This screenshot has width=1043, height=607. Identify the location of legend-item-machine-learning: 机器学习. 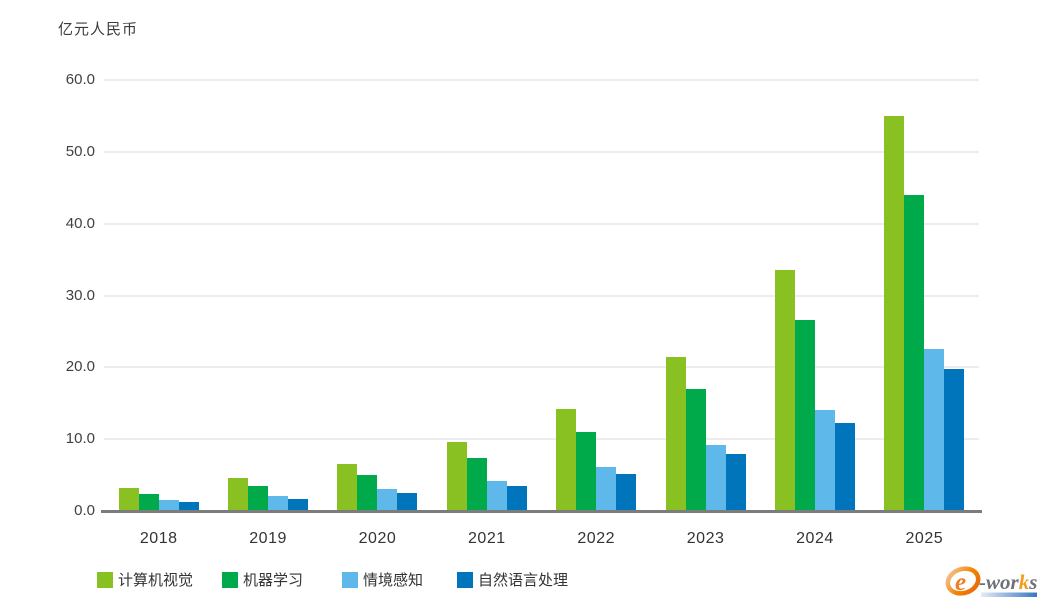
(262, 579).